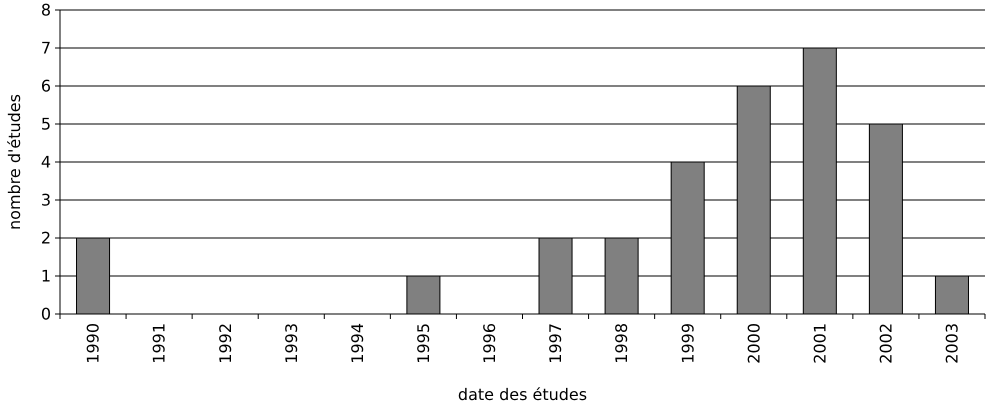 This screenshot has height=408, width=990. I want to click on x-tick-label: 1994, so click(357, 343).